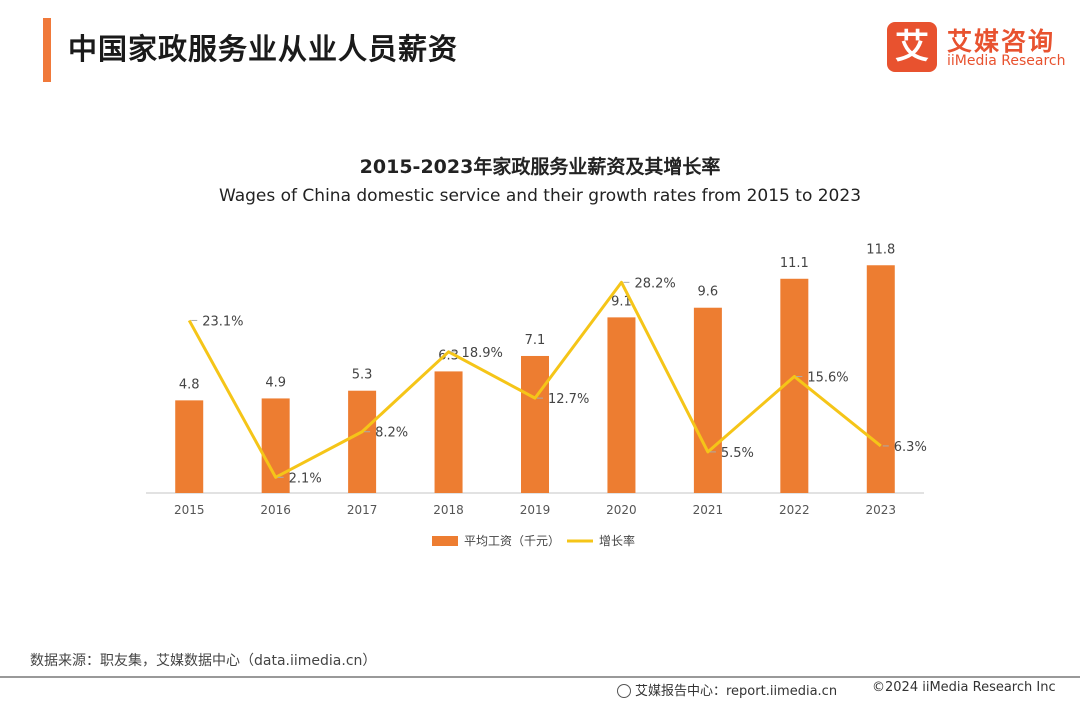 The width and height of the screenshot is (1080, 702). Describe the element at coordinates (964, 687) in the screenshot. I see `copyright: ©2024 iiMedia Research Inc` at that location.